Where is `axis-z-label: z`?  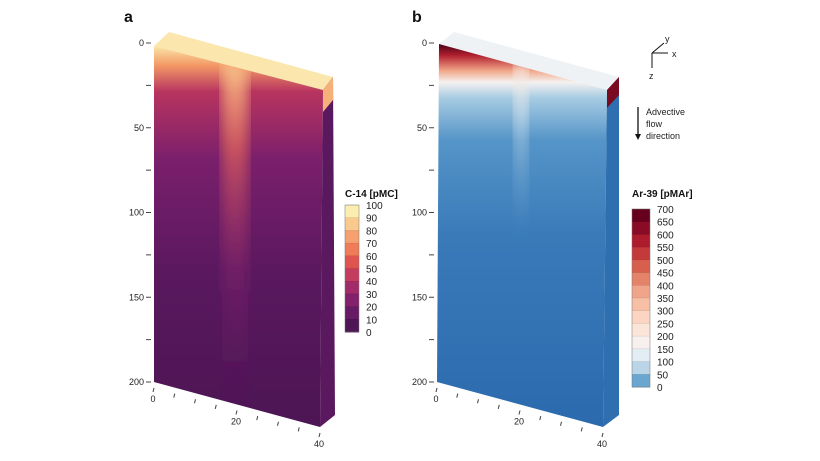
axis-z-label: z is located at coordinates (651, 76).